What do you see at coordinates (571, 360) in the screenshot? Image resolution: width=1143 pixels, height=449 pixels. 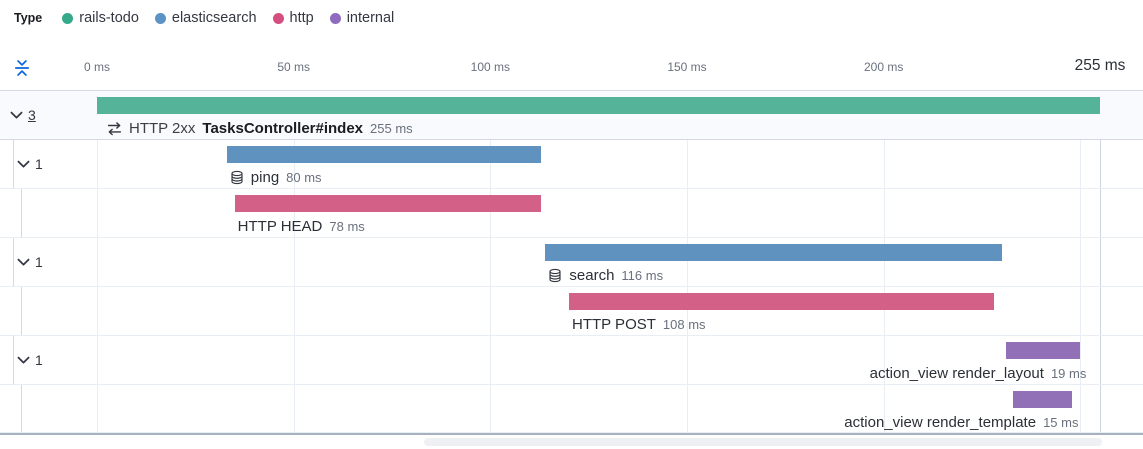 I see `span-row-action-view-render-layout: 1 action_view render_layout 19 ms` at bounding box center [571, 360].